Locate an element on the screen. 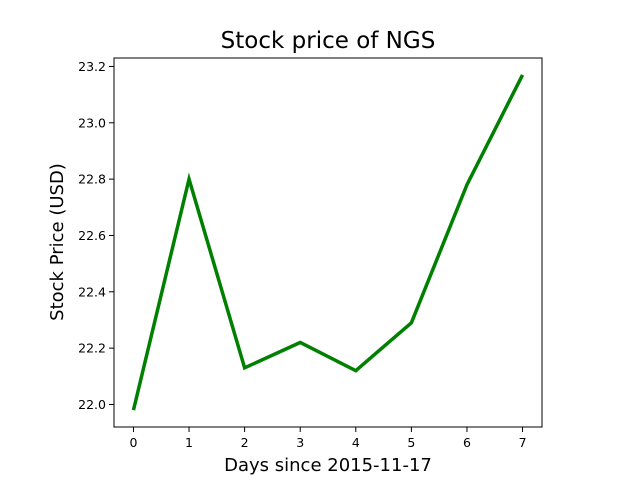  y-tick-label: 22.6 is located at coordinates (92, 235).